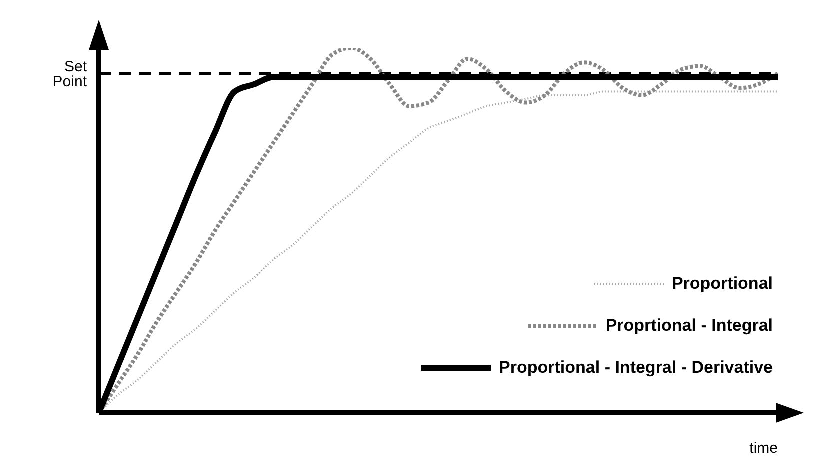  What do you see at coordinates (70, 74) in the screenshot?
I see `ref-line-label: Set Point` at bounding box center [70, 74].